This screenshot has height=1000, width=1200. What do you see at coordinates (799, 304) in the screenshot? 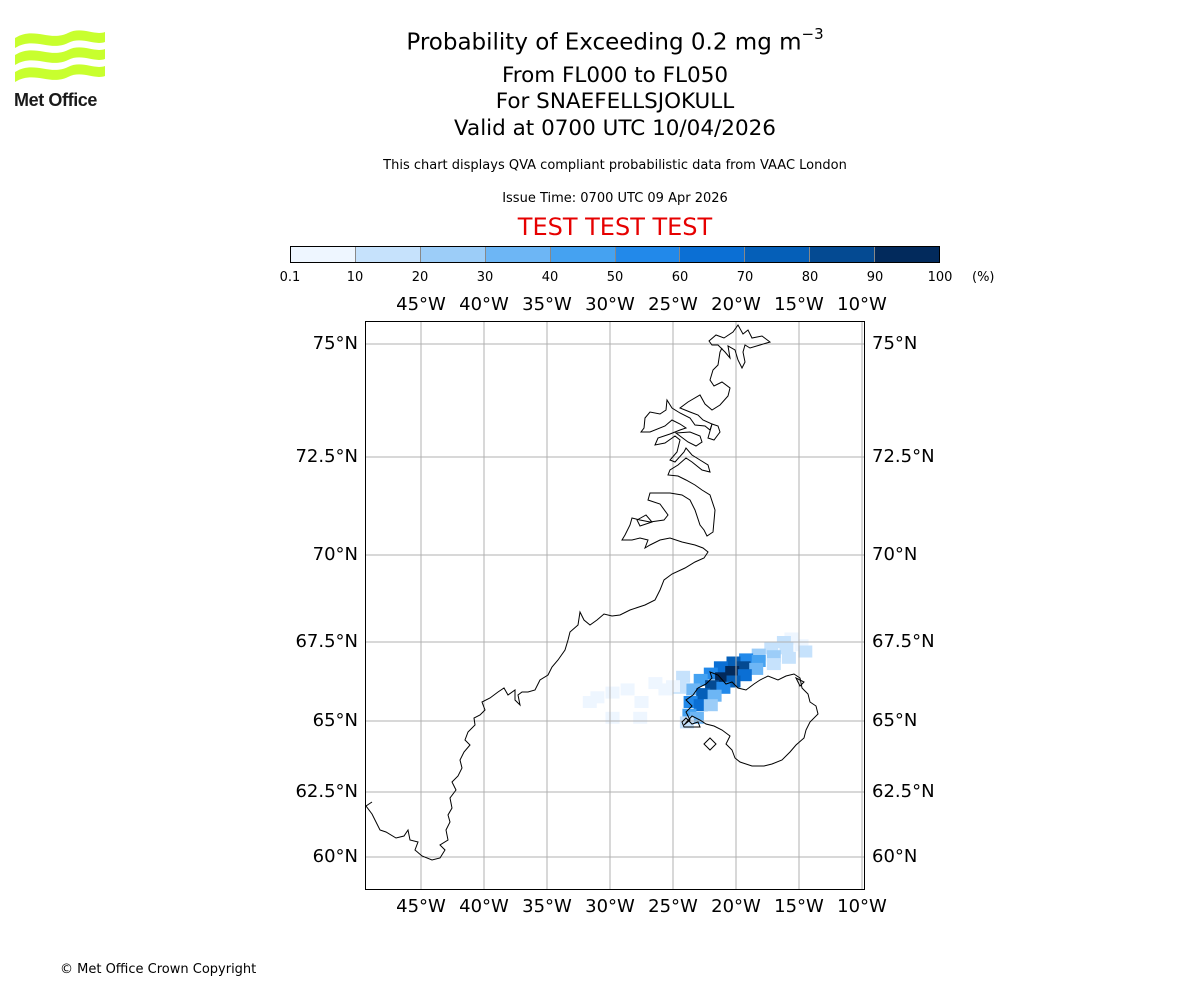
I see `longitude-label-top: 15°W` at bounding box center [799, 304].